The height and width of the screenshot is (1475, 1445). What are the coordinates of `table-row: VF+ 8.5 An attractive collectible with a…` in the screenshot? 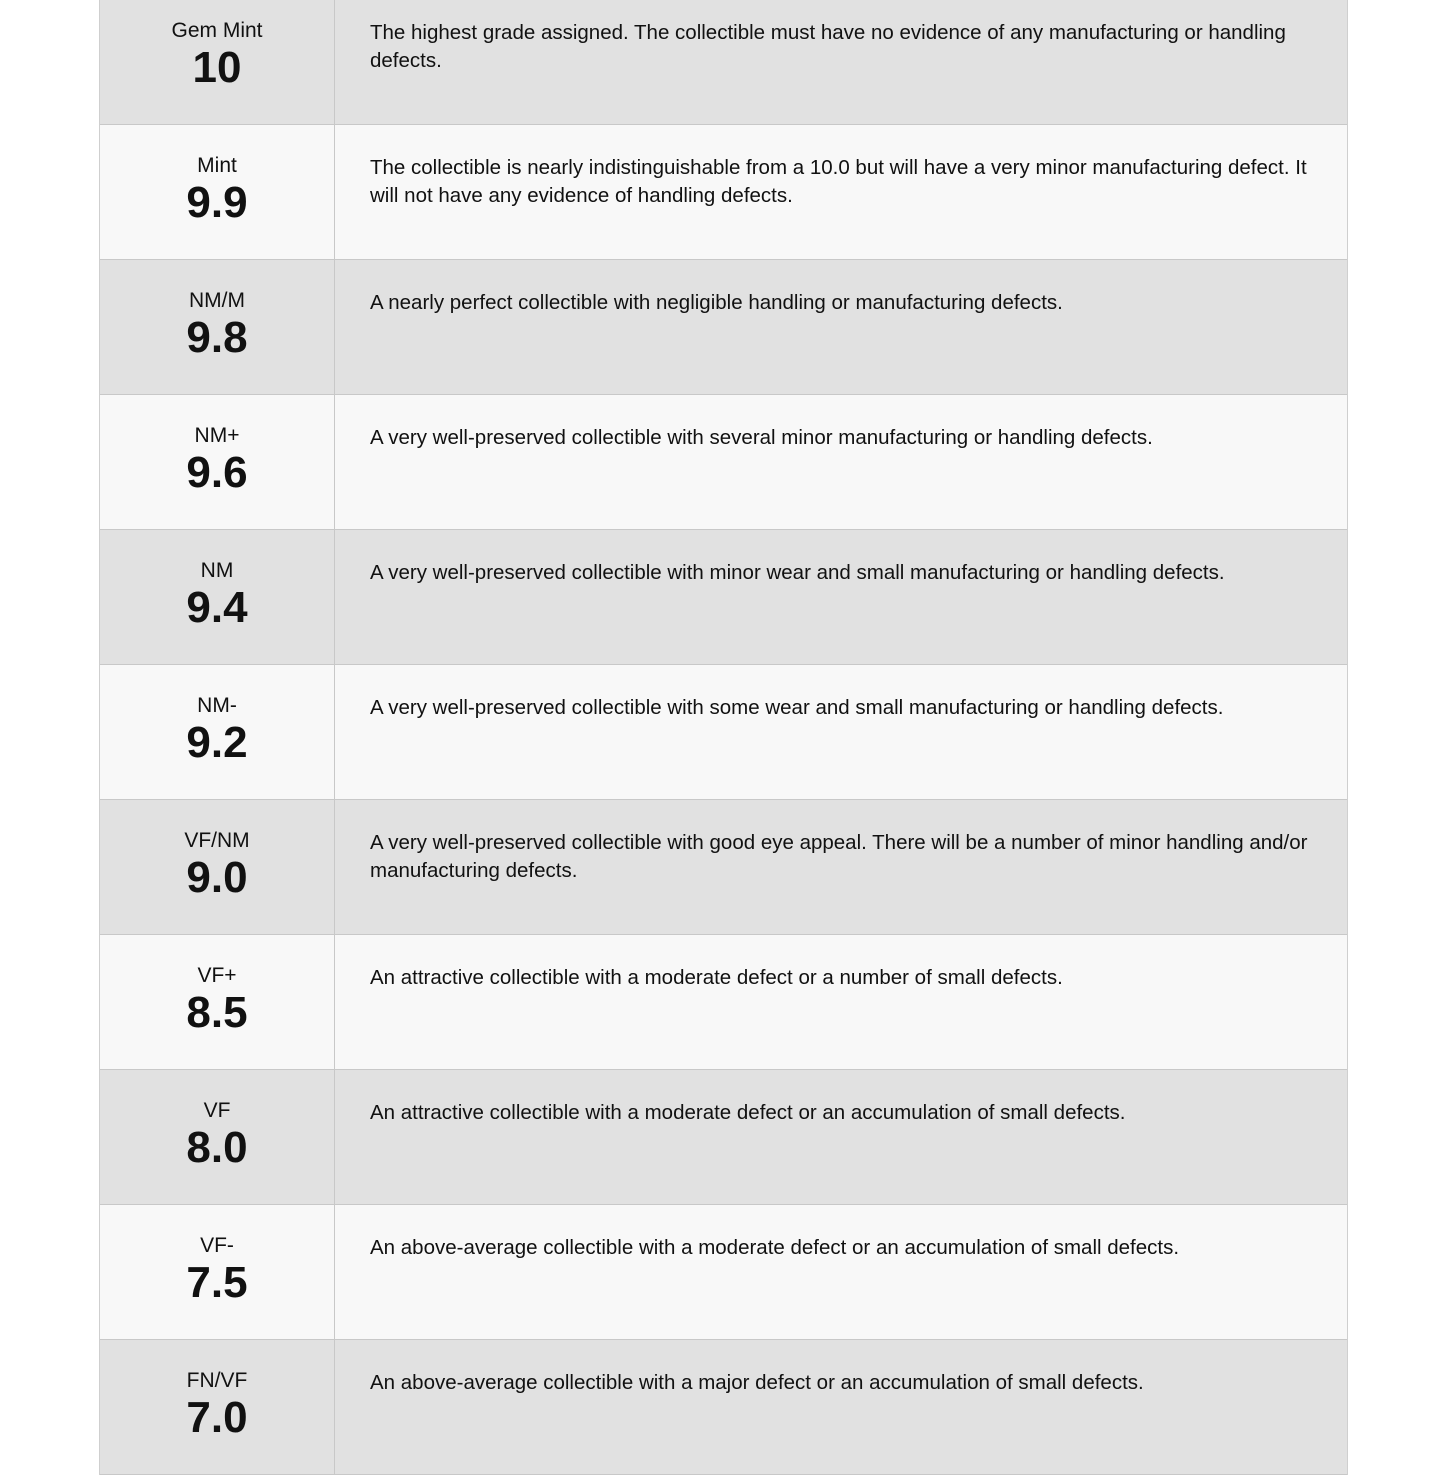 It's located at (723, 1002).